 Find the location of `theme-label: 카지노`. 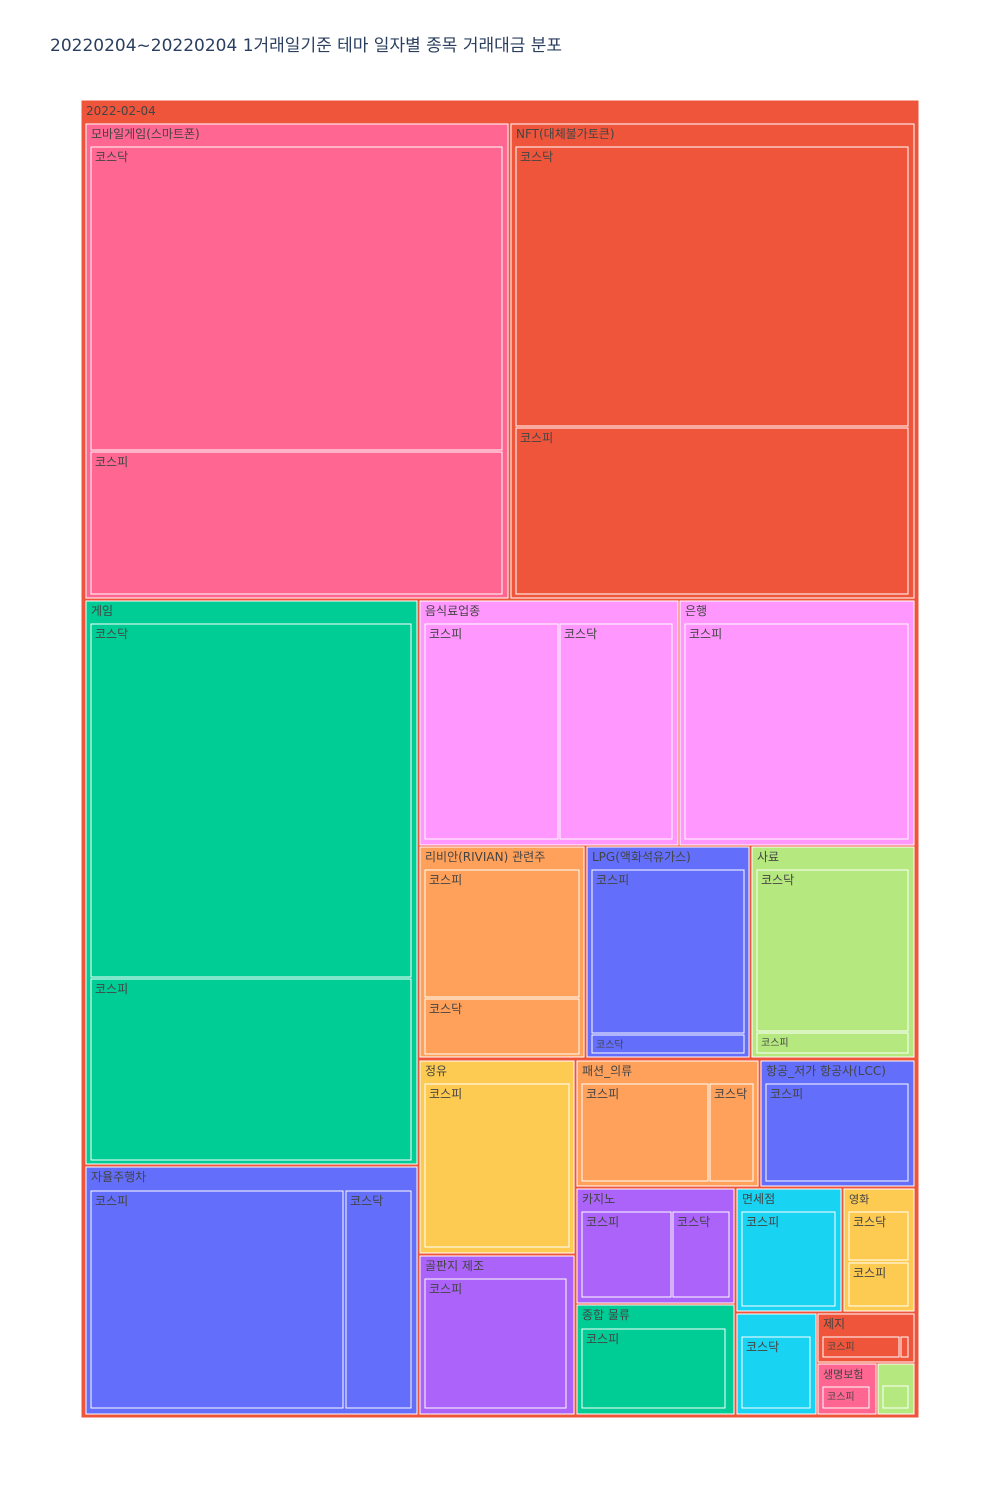

theme-label: 카지노 is located at coordinates (598, 1199).